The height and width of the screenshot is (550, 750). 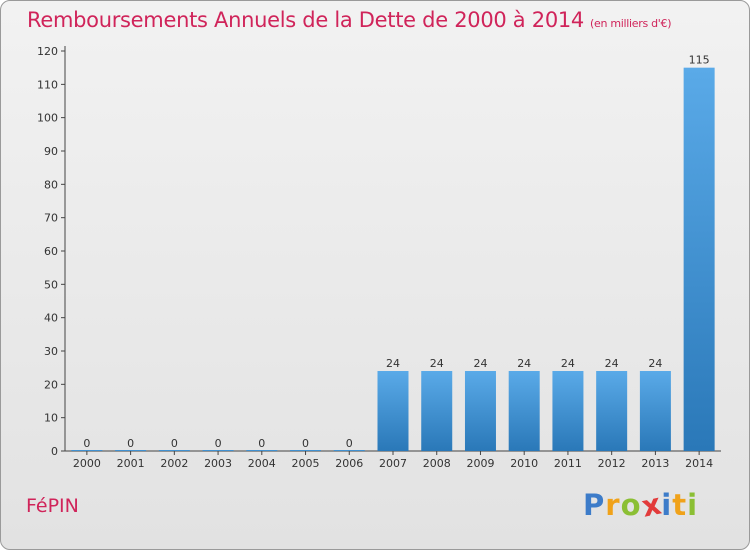 I want to click on y-tick-label: 50, so click(x=51, y=284).